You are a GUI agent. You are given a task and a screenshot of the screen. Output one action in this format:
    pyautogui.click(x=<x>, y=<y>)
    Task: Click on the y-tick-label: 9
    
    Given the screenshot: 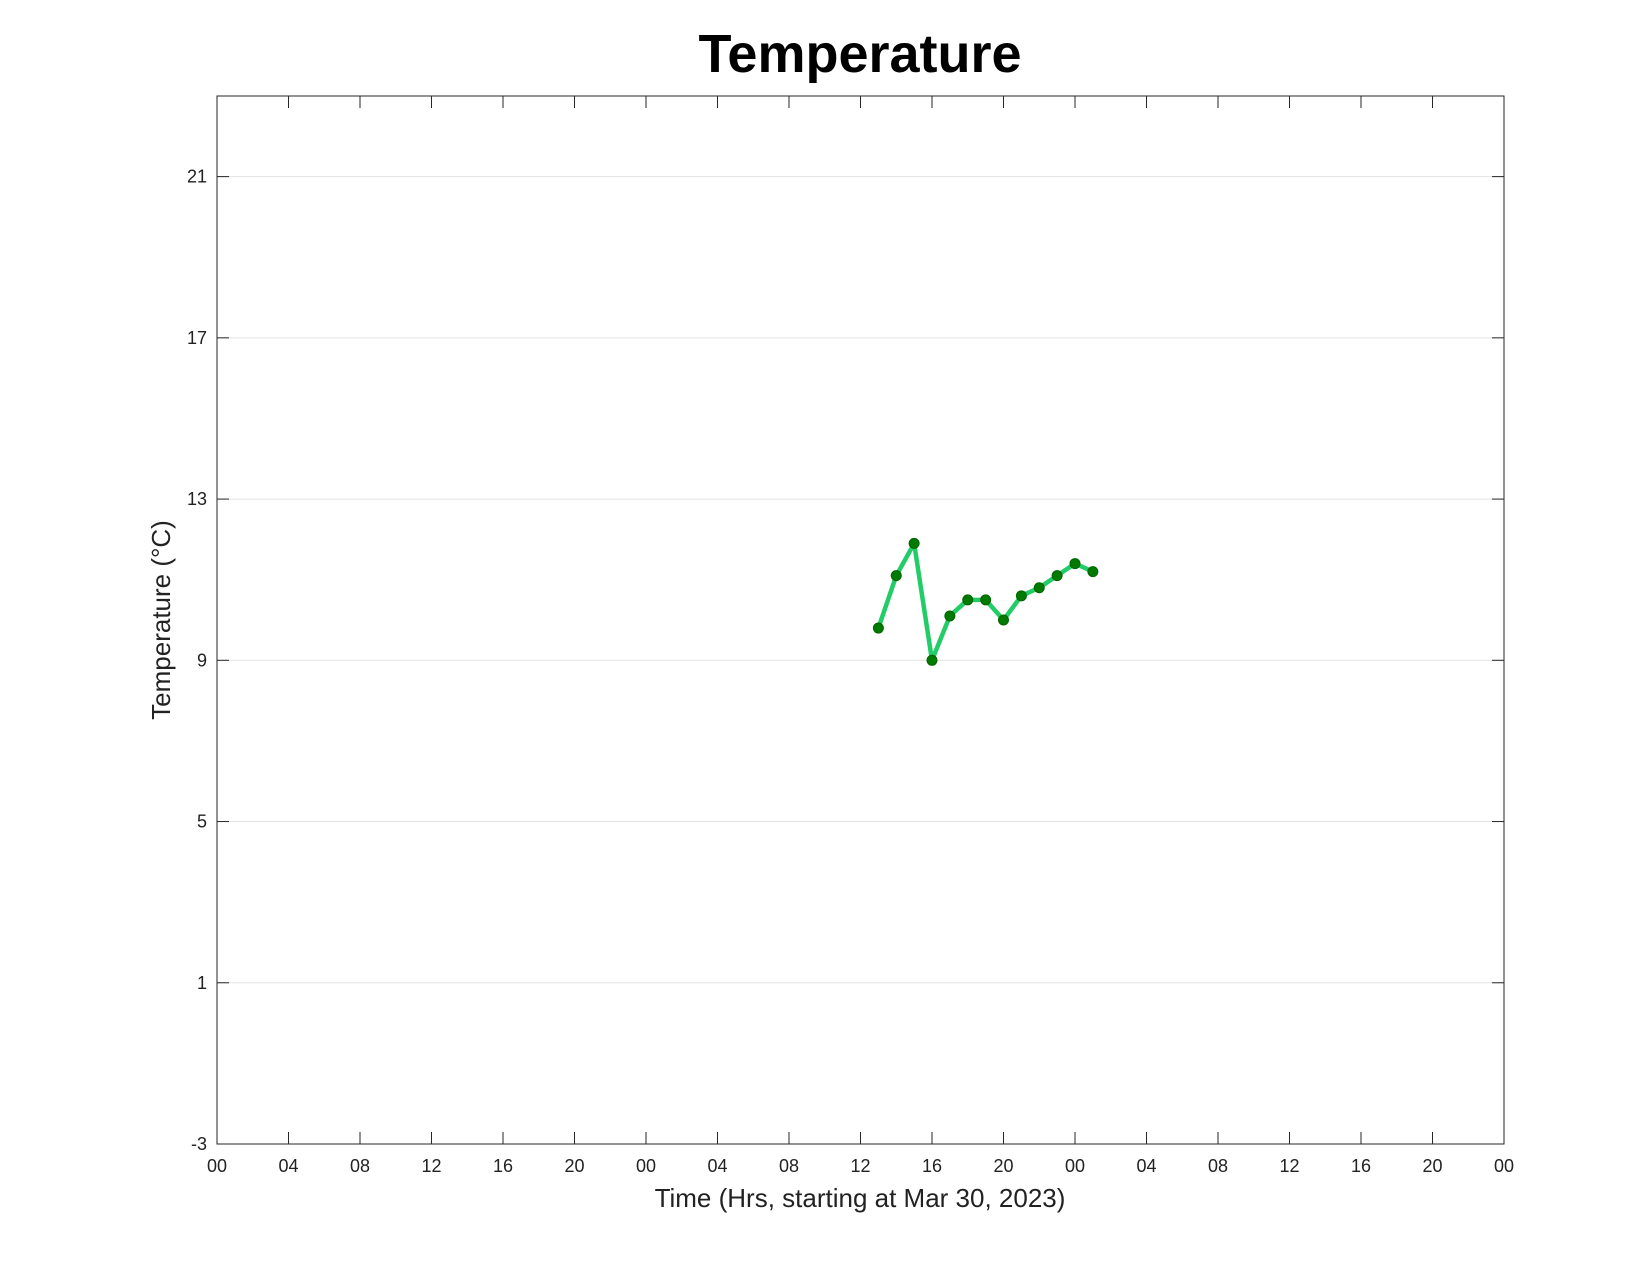 What is the action you would take?
    pyautogui.click(x=202, y=660)
    